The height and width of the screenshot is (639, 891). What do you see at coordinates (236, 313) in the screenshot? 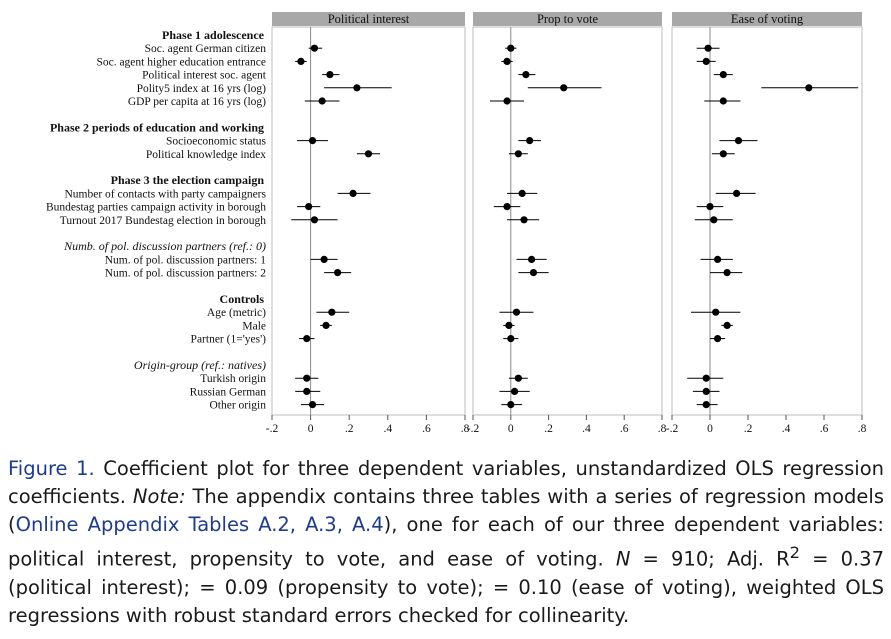
I see `row-label: Age (metric)` at bounding box center [236, 313].